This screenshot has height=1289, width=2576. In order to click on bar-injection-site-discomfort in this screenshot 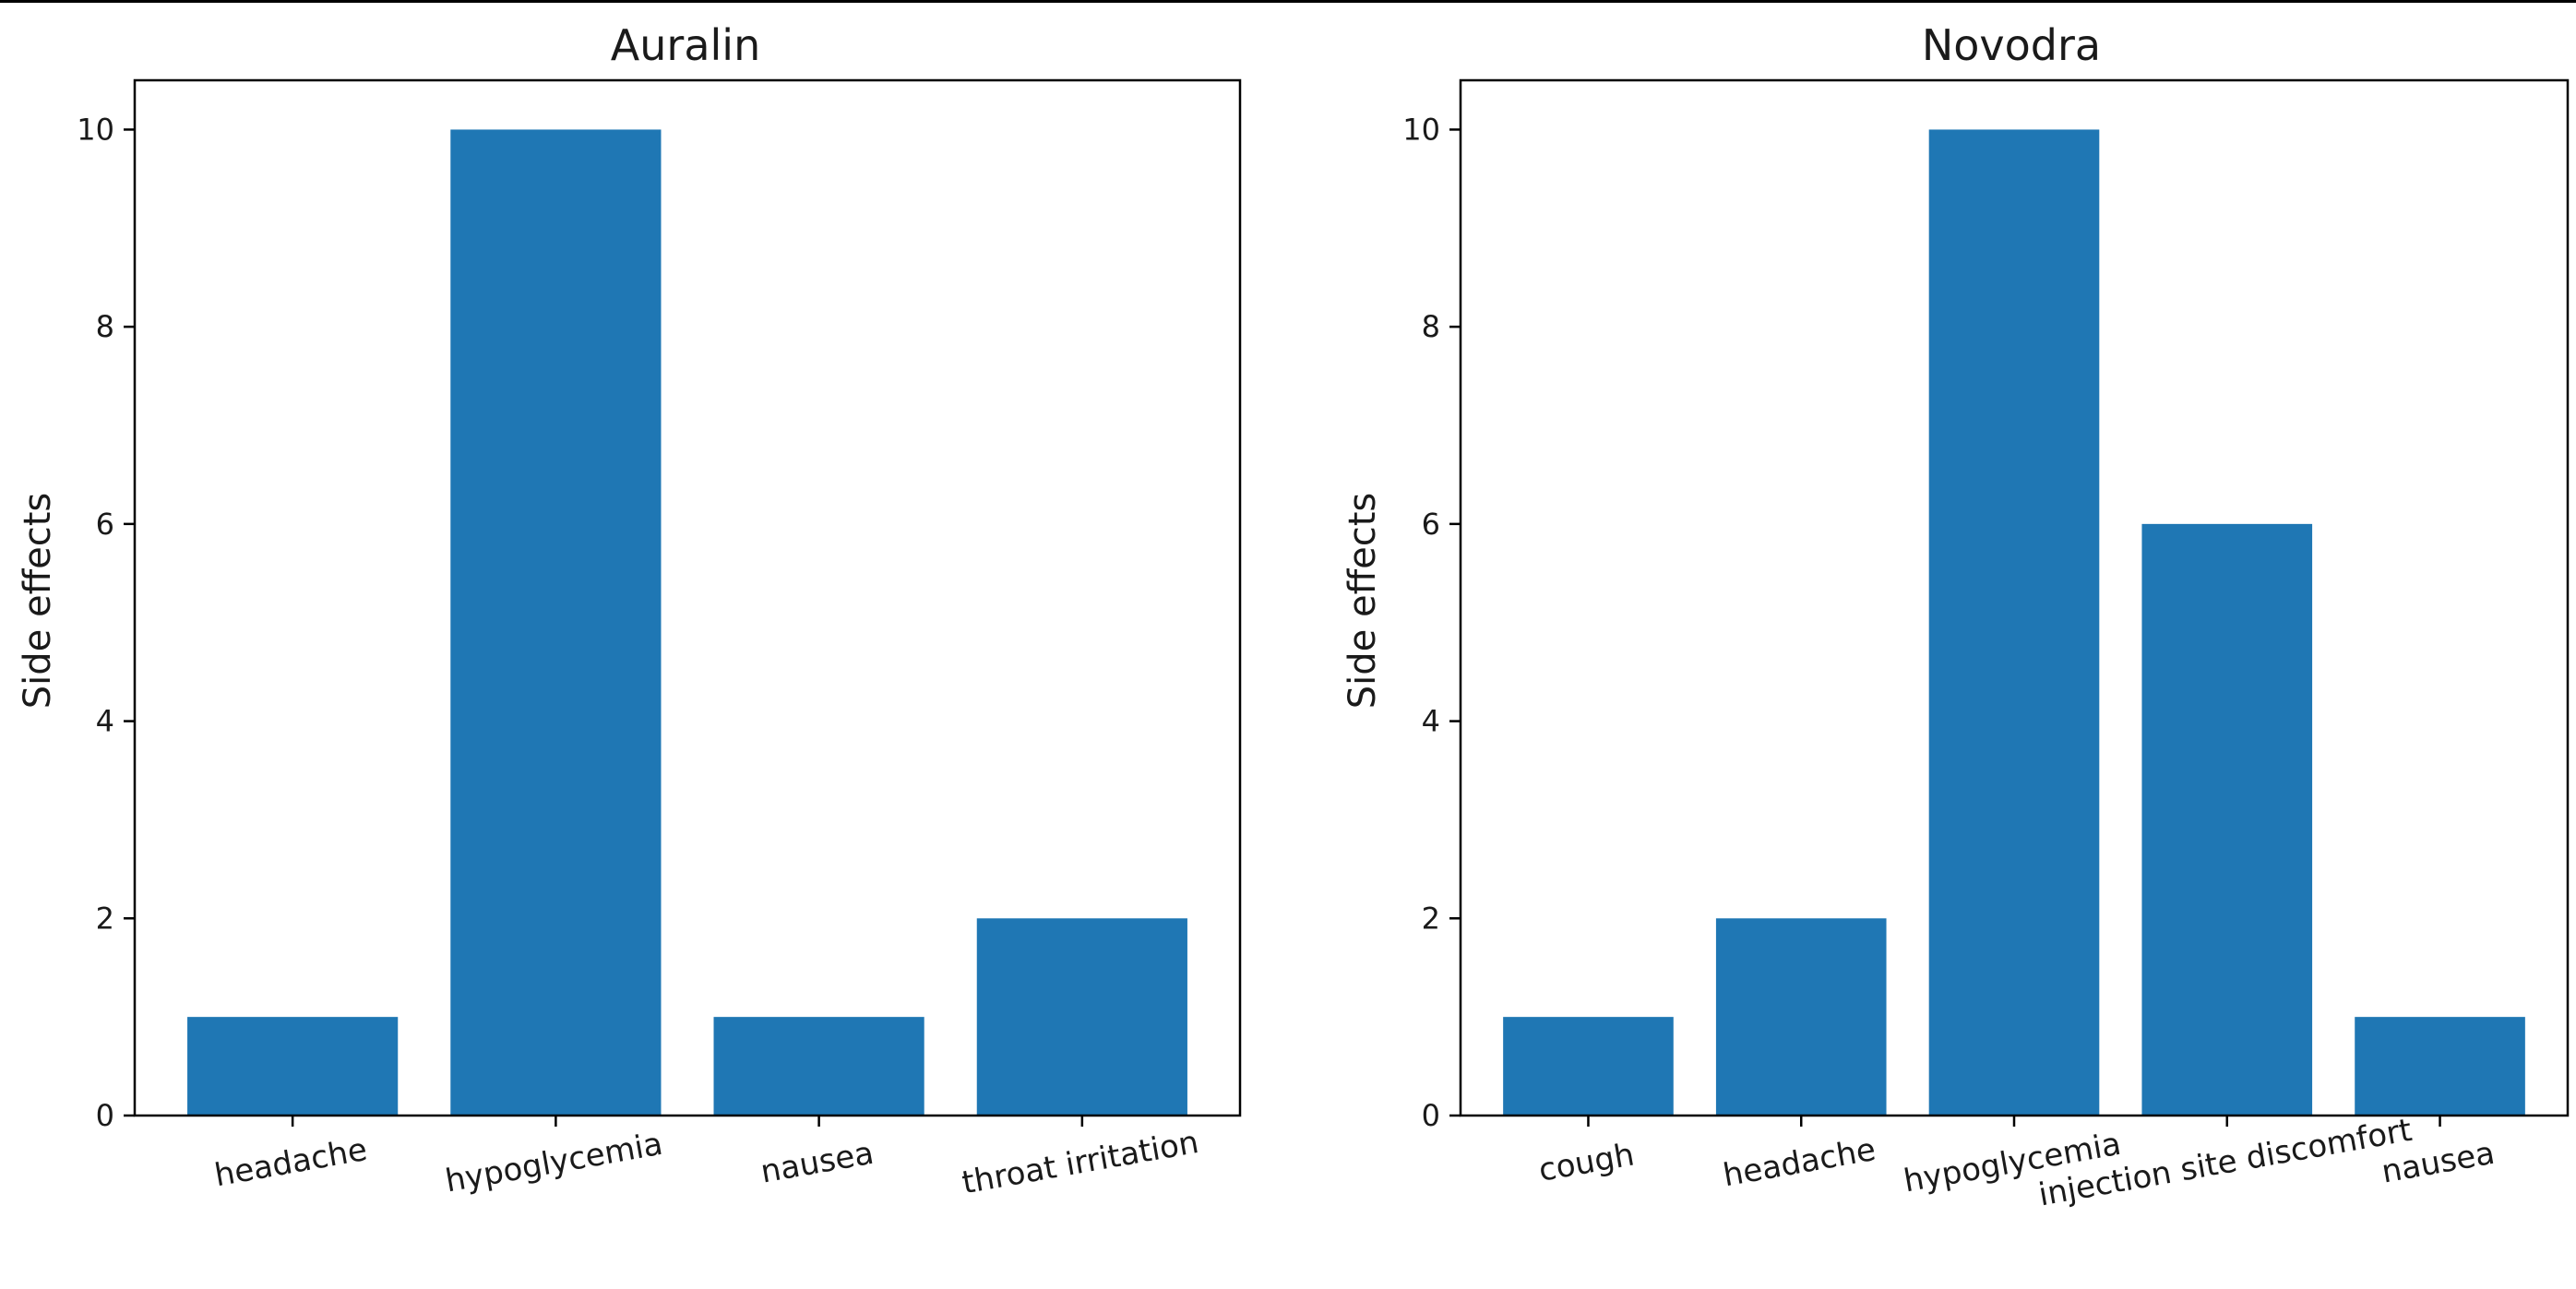, I will do `click(2227, 819)`.